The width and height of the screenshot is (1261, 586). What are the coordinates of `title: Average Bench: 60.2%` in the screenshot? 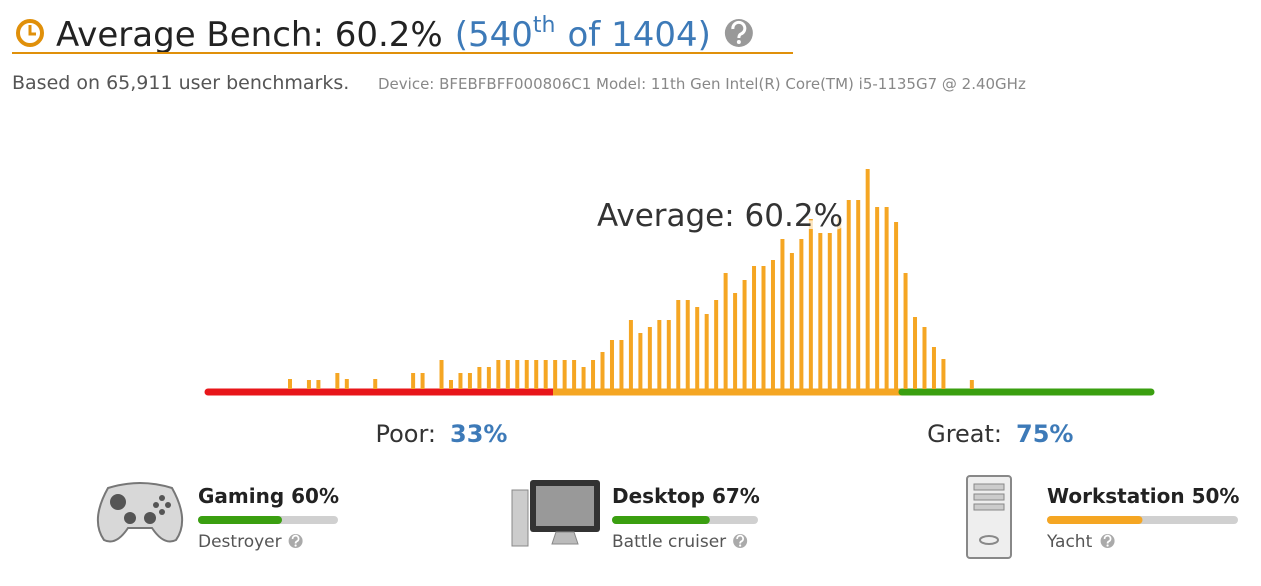 It's located at (249, 35).